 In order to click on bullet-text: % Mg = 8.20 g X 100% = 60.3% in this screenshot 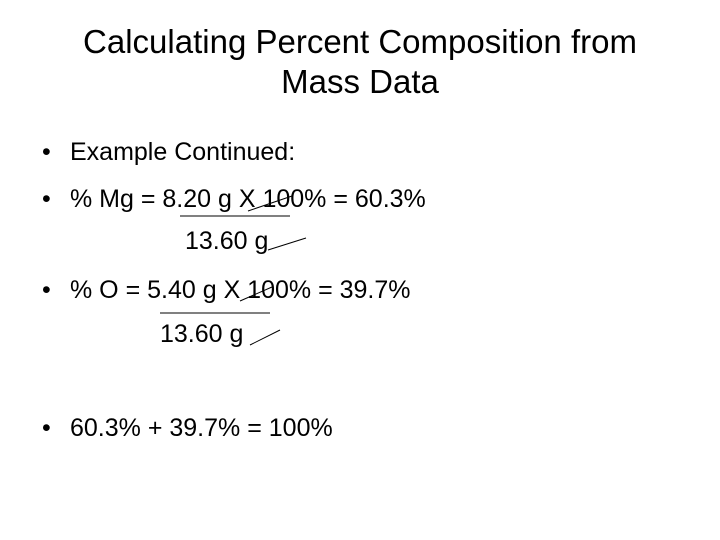, I will do `click(248, 199)`.